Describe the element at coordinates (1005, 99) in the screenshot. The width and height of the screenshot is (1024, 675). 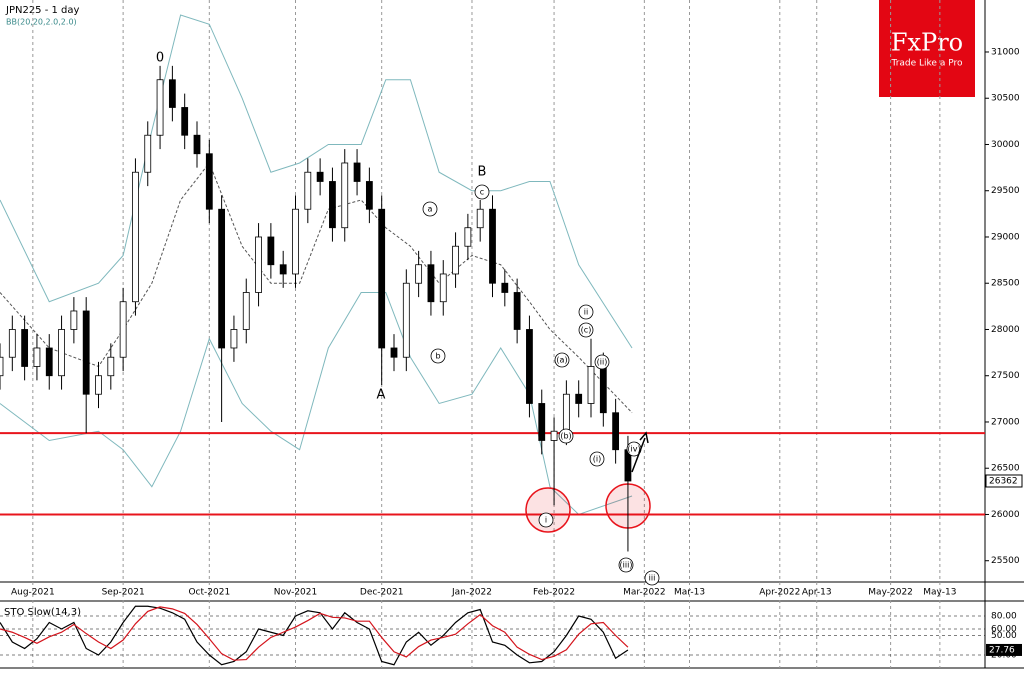
I see `y-tick-label: 30500` at that location.